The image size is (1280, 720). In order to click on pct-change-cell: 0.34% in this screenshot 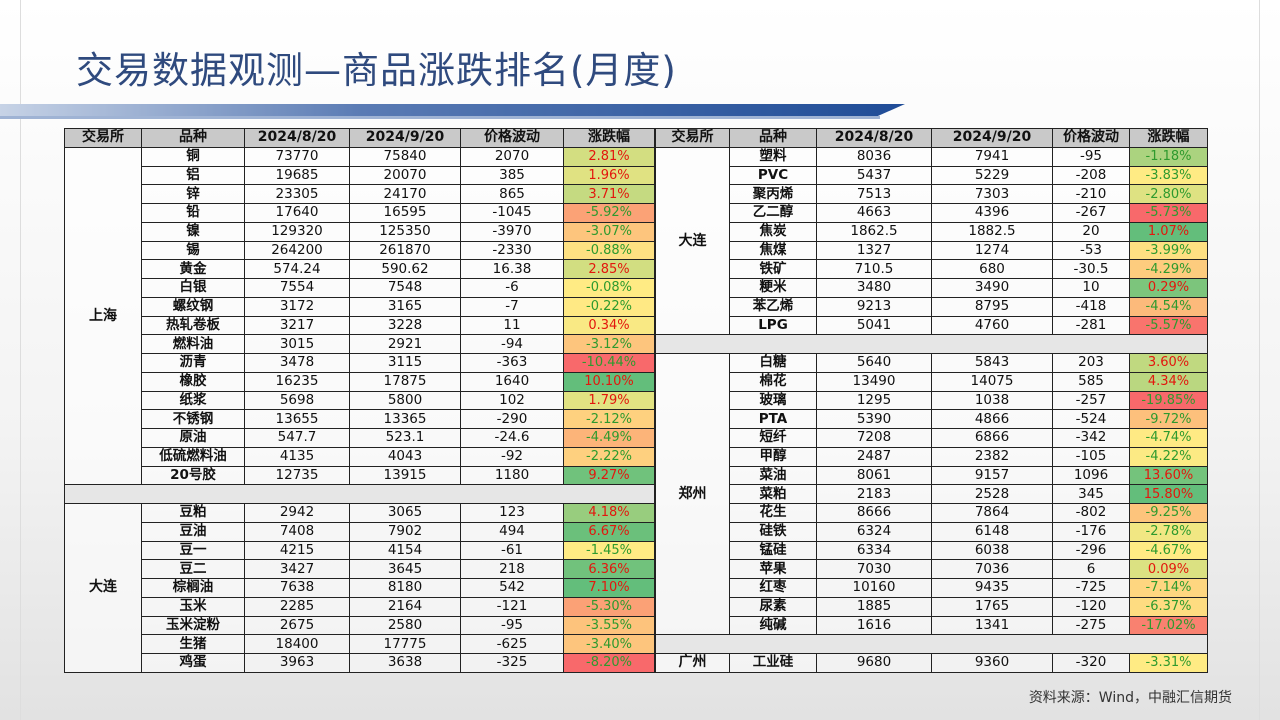, I will do `click(609, 325)`.